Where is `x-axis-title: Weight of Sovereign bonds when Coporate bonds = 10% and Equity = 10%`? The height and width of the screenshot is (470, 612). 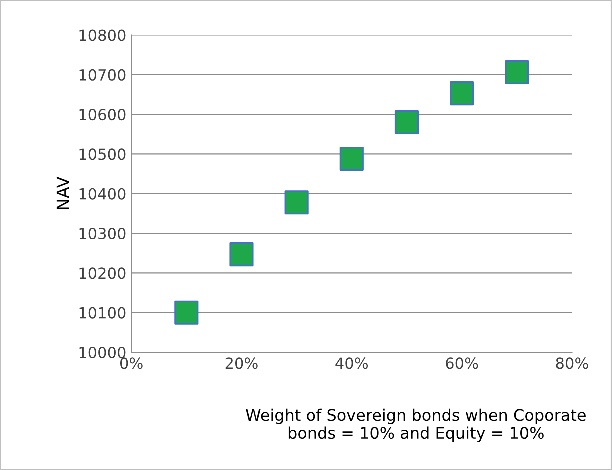
x-axis-title: Weight of Sovereign bonds when Coporate bonds = 10% and Equity = 10% is located at coordinates (416, 425).